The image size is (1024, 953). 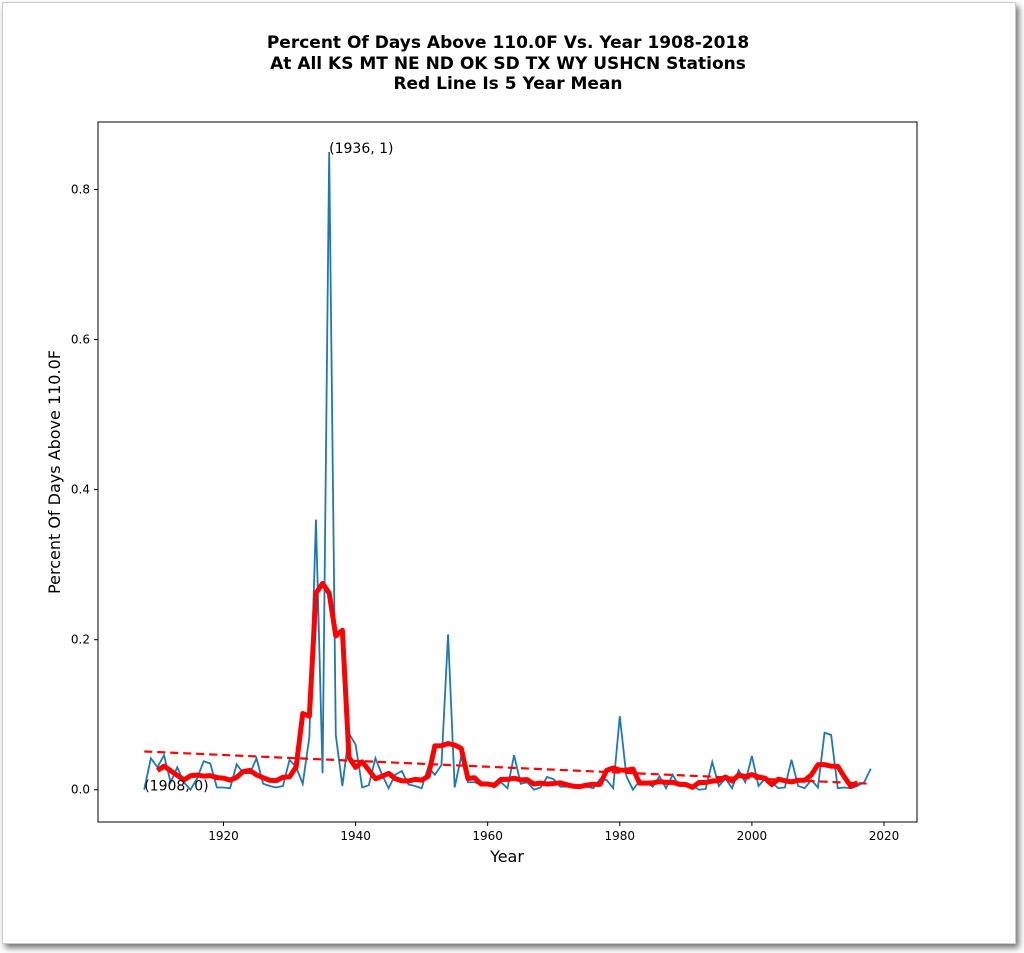 What do you see at coordinates (54, 472) in the screenshot?
I see `y-axis-label: Percent Of Days Above 110.0F` at bounding box center [54, 472].